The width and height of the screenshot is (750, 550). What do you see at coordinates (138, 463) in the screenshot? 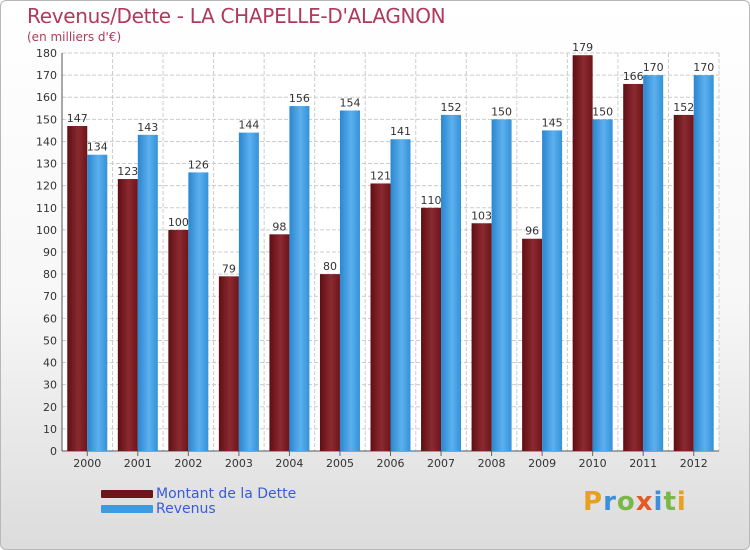
I see `x-tick-label: 2001` at bounding box center [138, 463].